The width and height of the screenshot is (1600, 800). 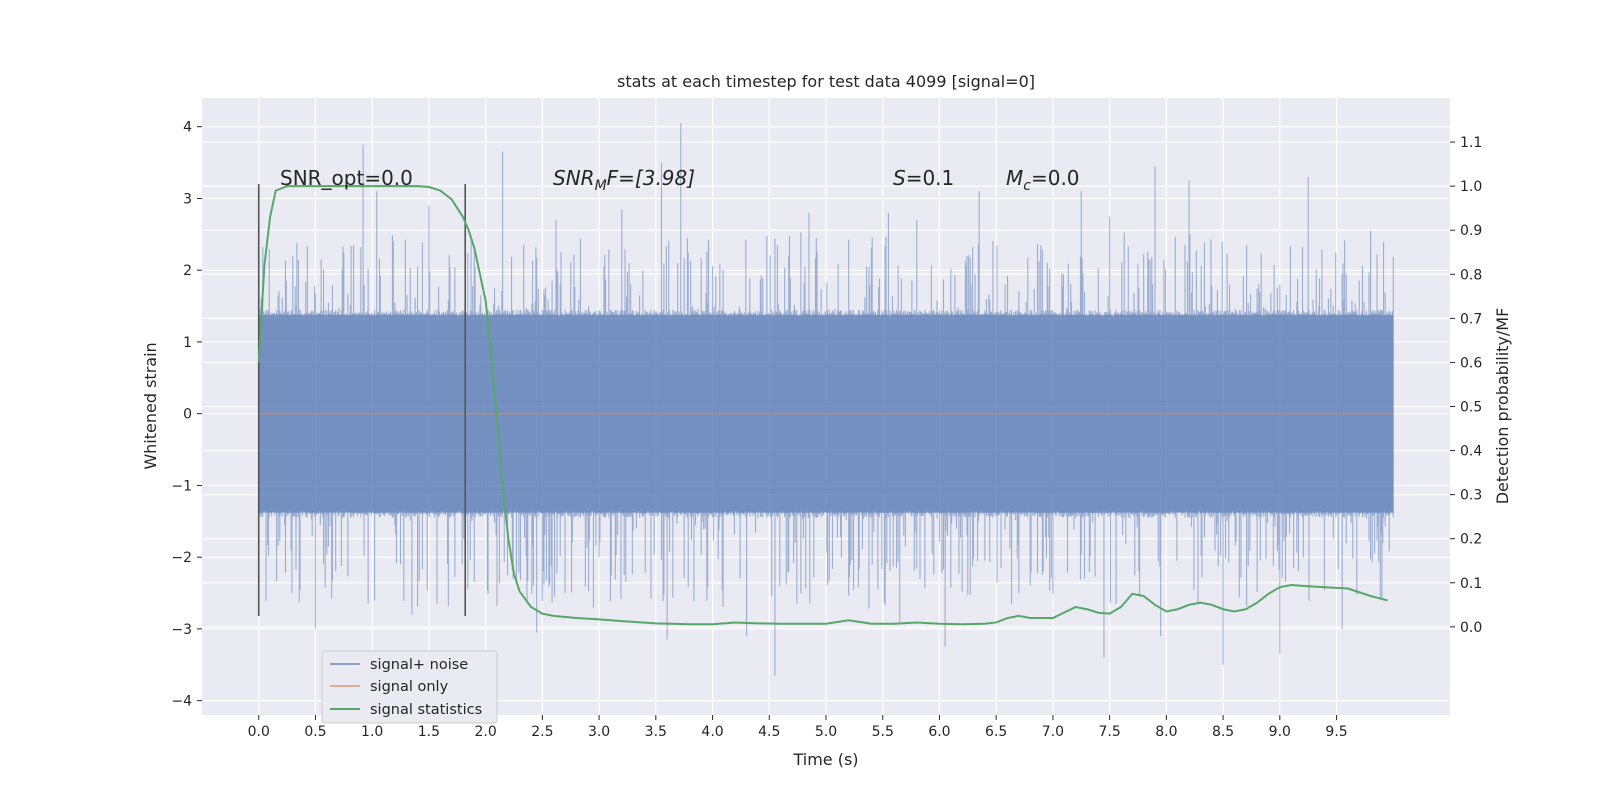 I want to click on left-y-tick-label: −2, so click(x=181, y=558).